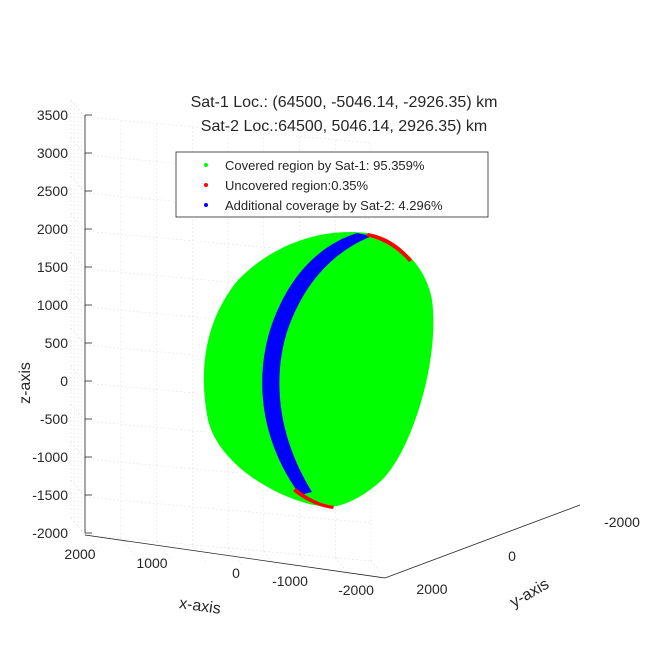 The image size is (646, 651). What do you see at coordinates (52, 267) in the screenshot?
I see `z-tick-label: 1500` at bounding box center [52, 267].